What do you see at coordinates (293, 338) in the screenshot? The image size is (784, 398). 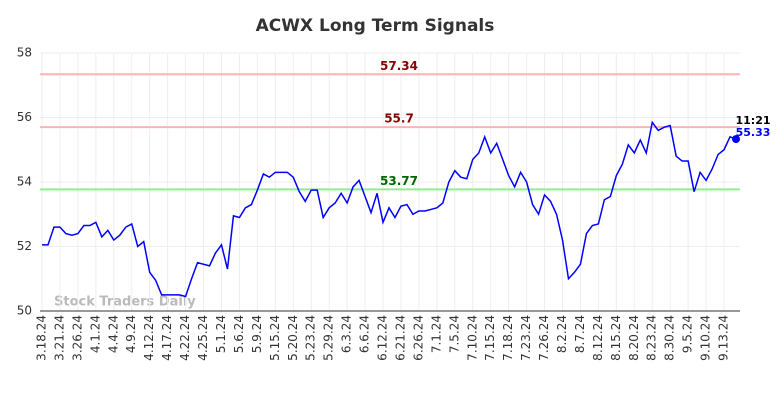 I see `x-tick-label: 5.20.24` at bounding box center [293, 338].